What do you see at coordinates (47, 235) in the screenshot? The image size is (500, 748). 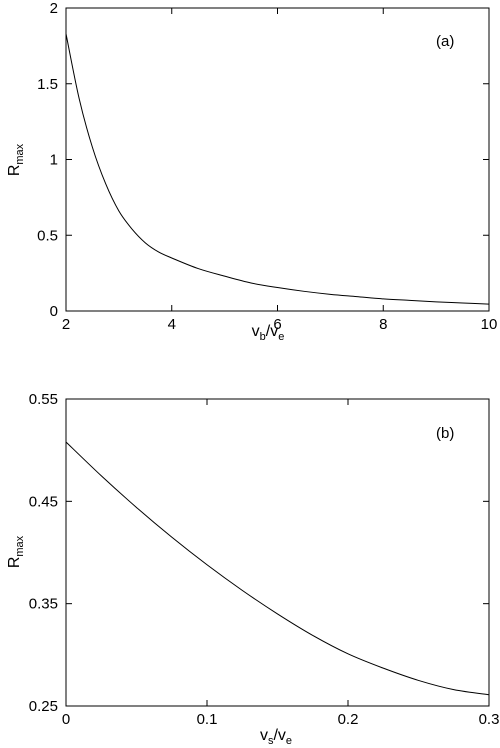 I see `panel-a-ytick-label-1: 0.5` at bounding box center [47, 235].